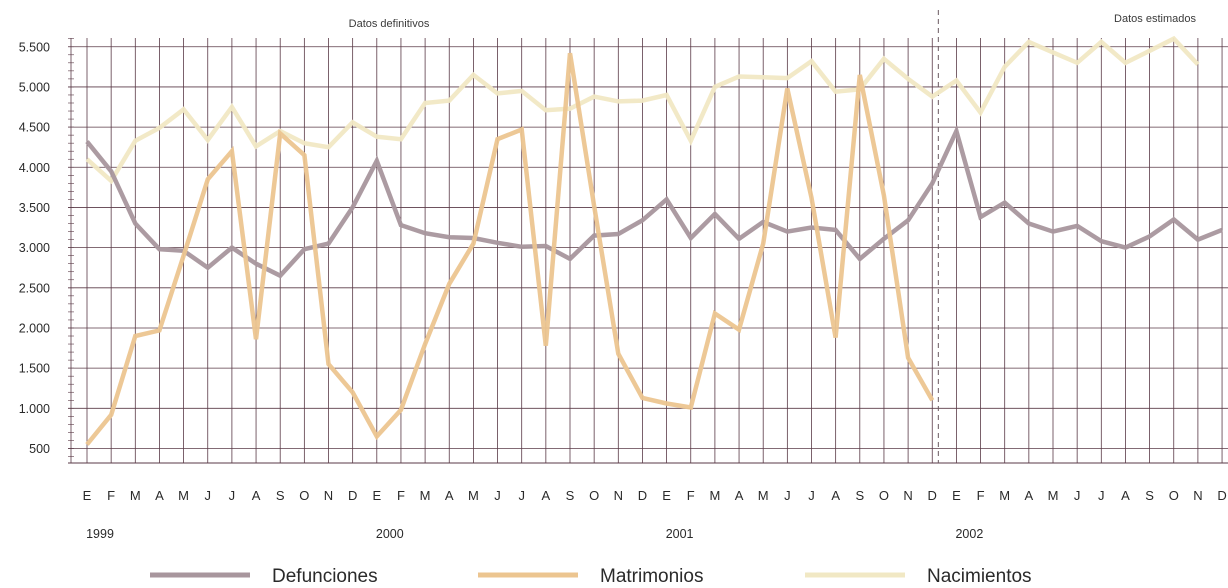  I want to click on y-tick-label: 5.000, so click(34, 87).